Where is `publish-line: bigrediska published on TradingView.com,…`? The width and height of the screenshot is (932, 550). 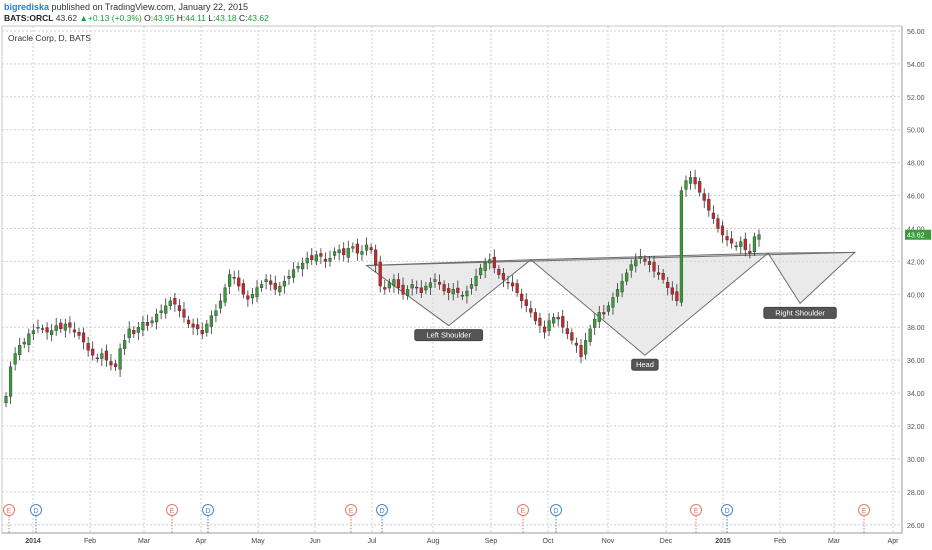
publish-line: bigrediska published on TradingView.com,… is located at coordinates (126, 7).